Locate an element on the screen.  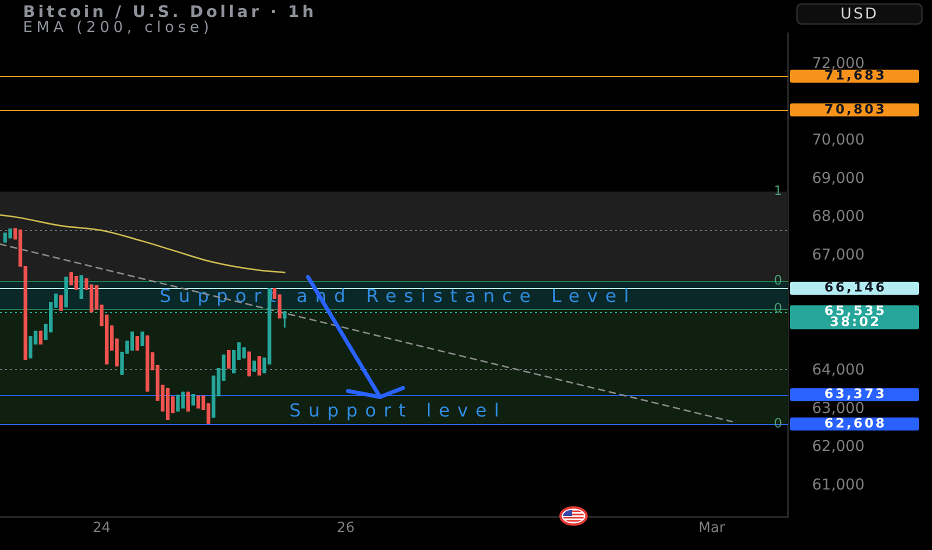
y-tick-label: 62,000 is located at coordinates (838, 446).